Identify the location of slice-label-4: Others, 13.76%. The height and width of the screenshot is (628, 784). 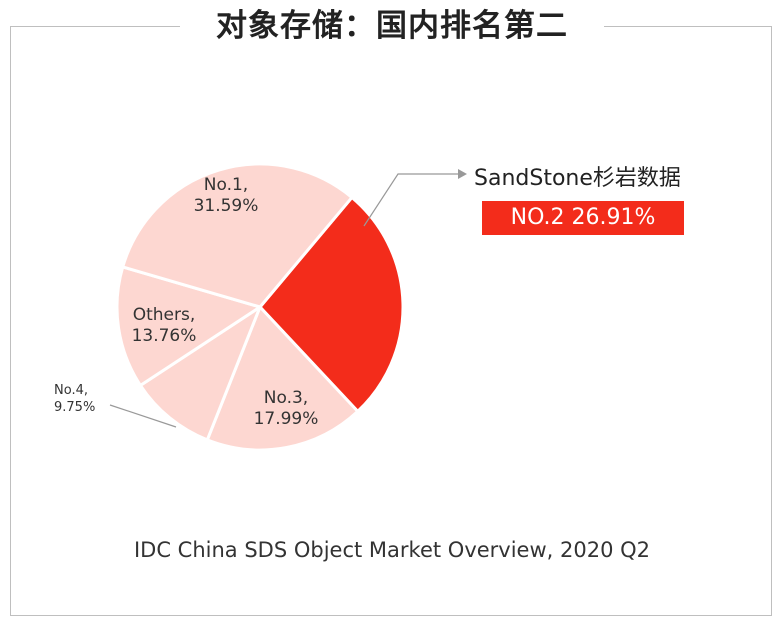
(164, 325).